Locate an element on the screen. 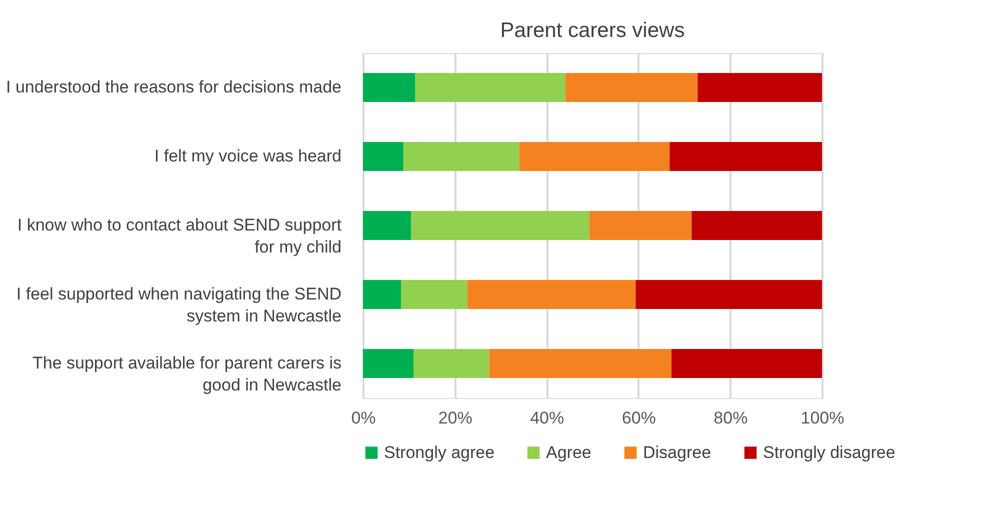 This screenshot has width=981, height=518. x-tick-label: 20% is located at coordinates (455, 418).